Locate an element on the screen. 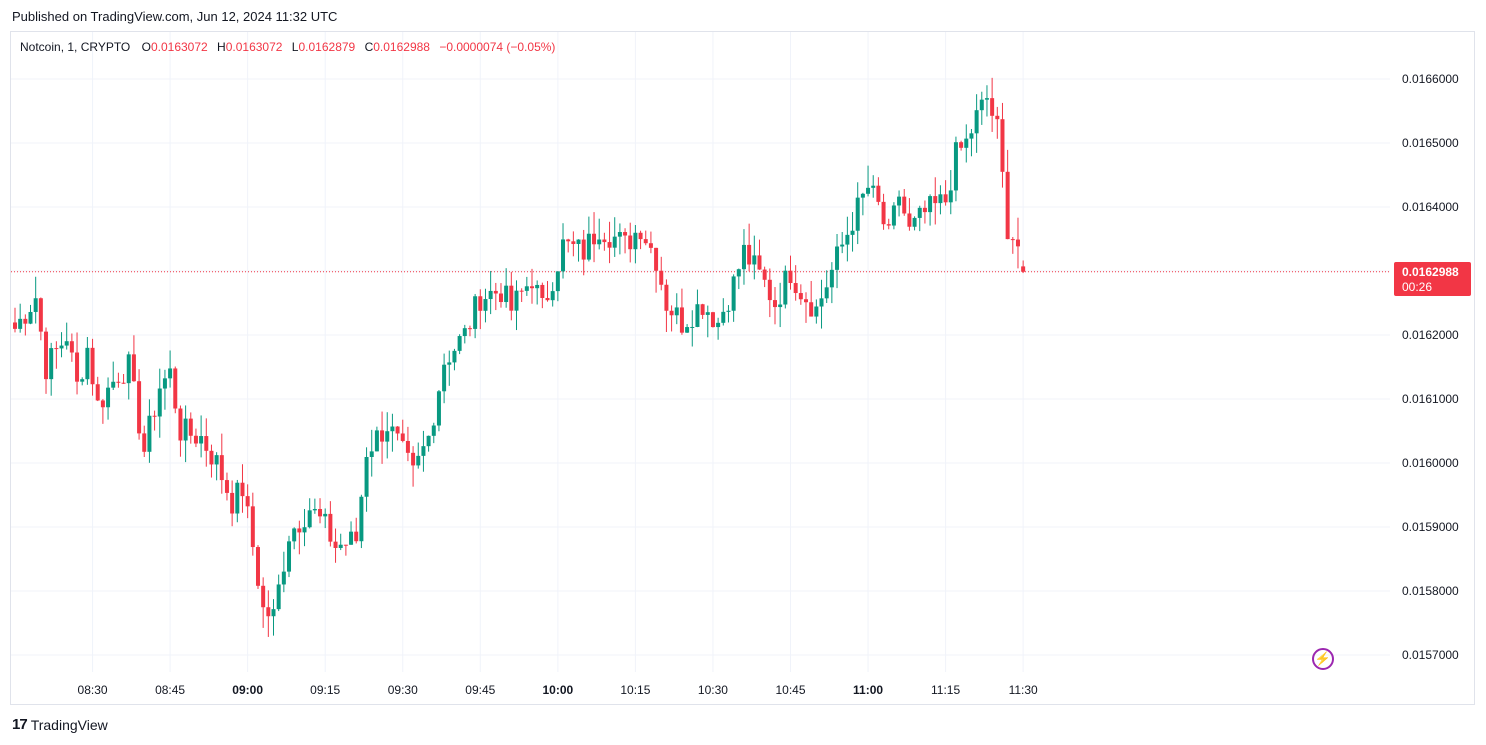  footer-brand-name: TradingView is located at coordinates (69, 724).